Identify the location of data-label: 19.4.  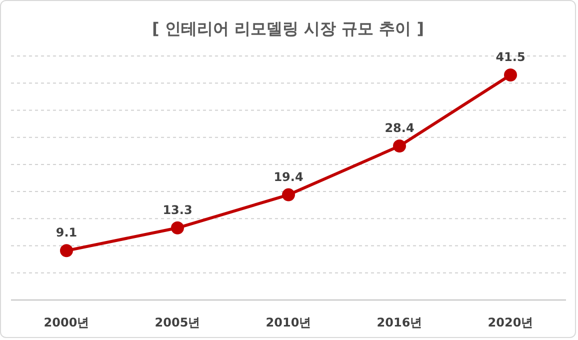
(289, 177).